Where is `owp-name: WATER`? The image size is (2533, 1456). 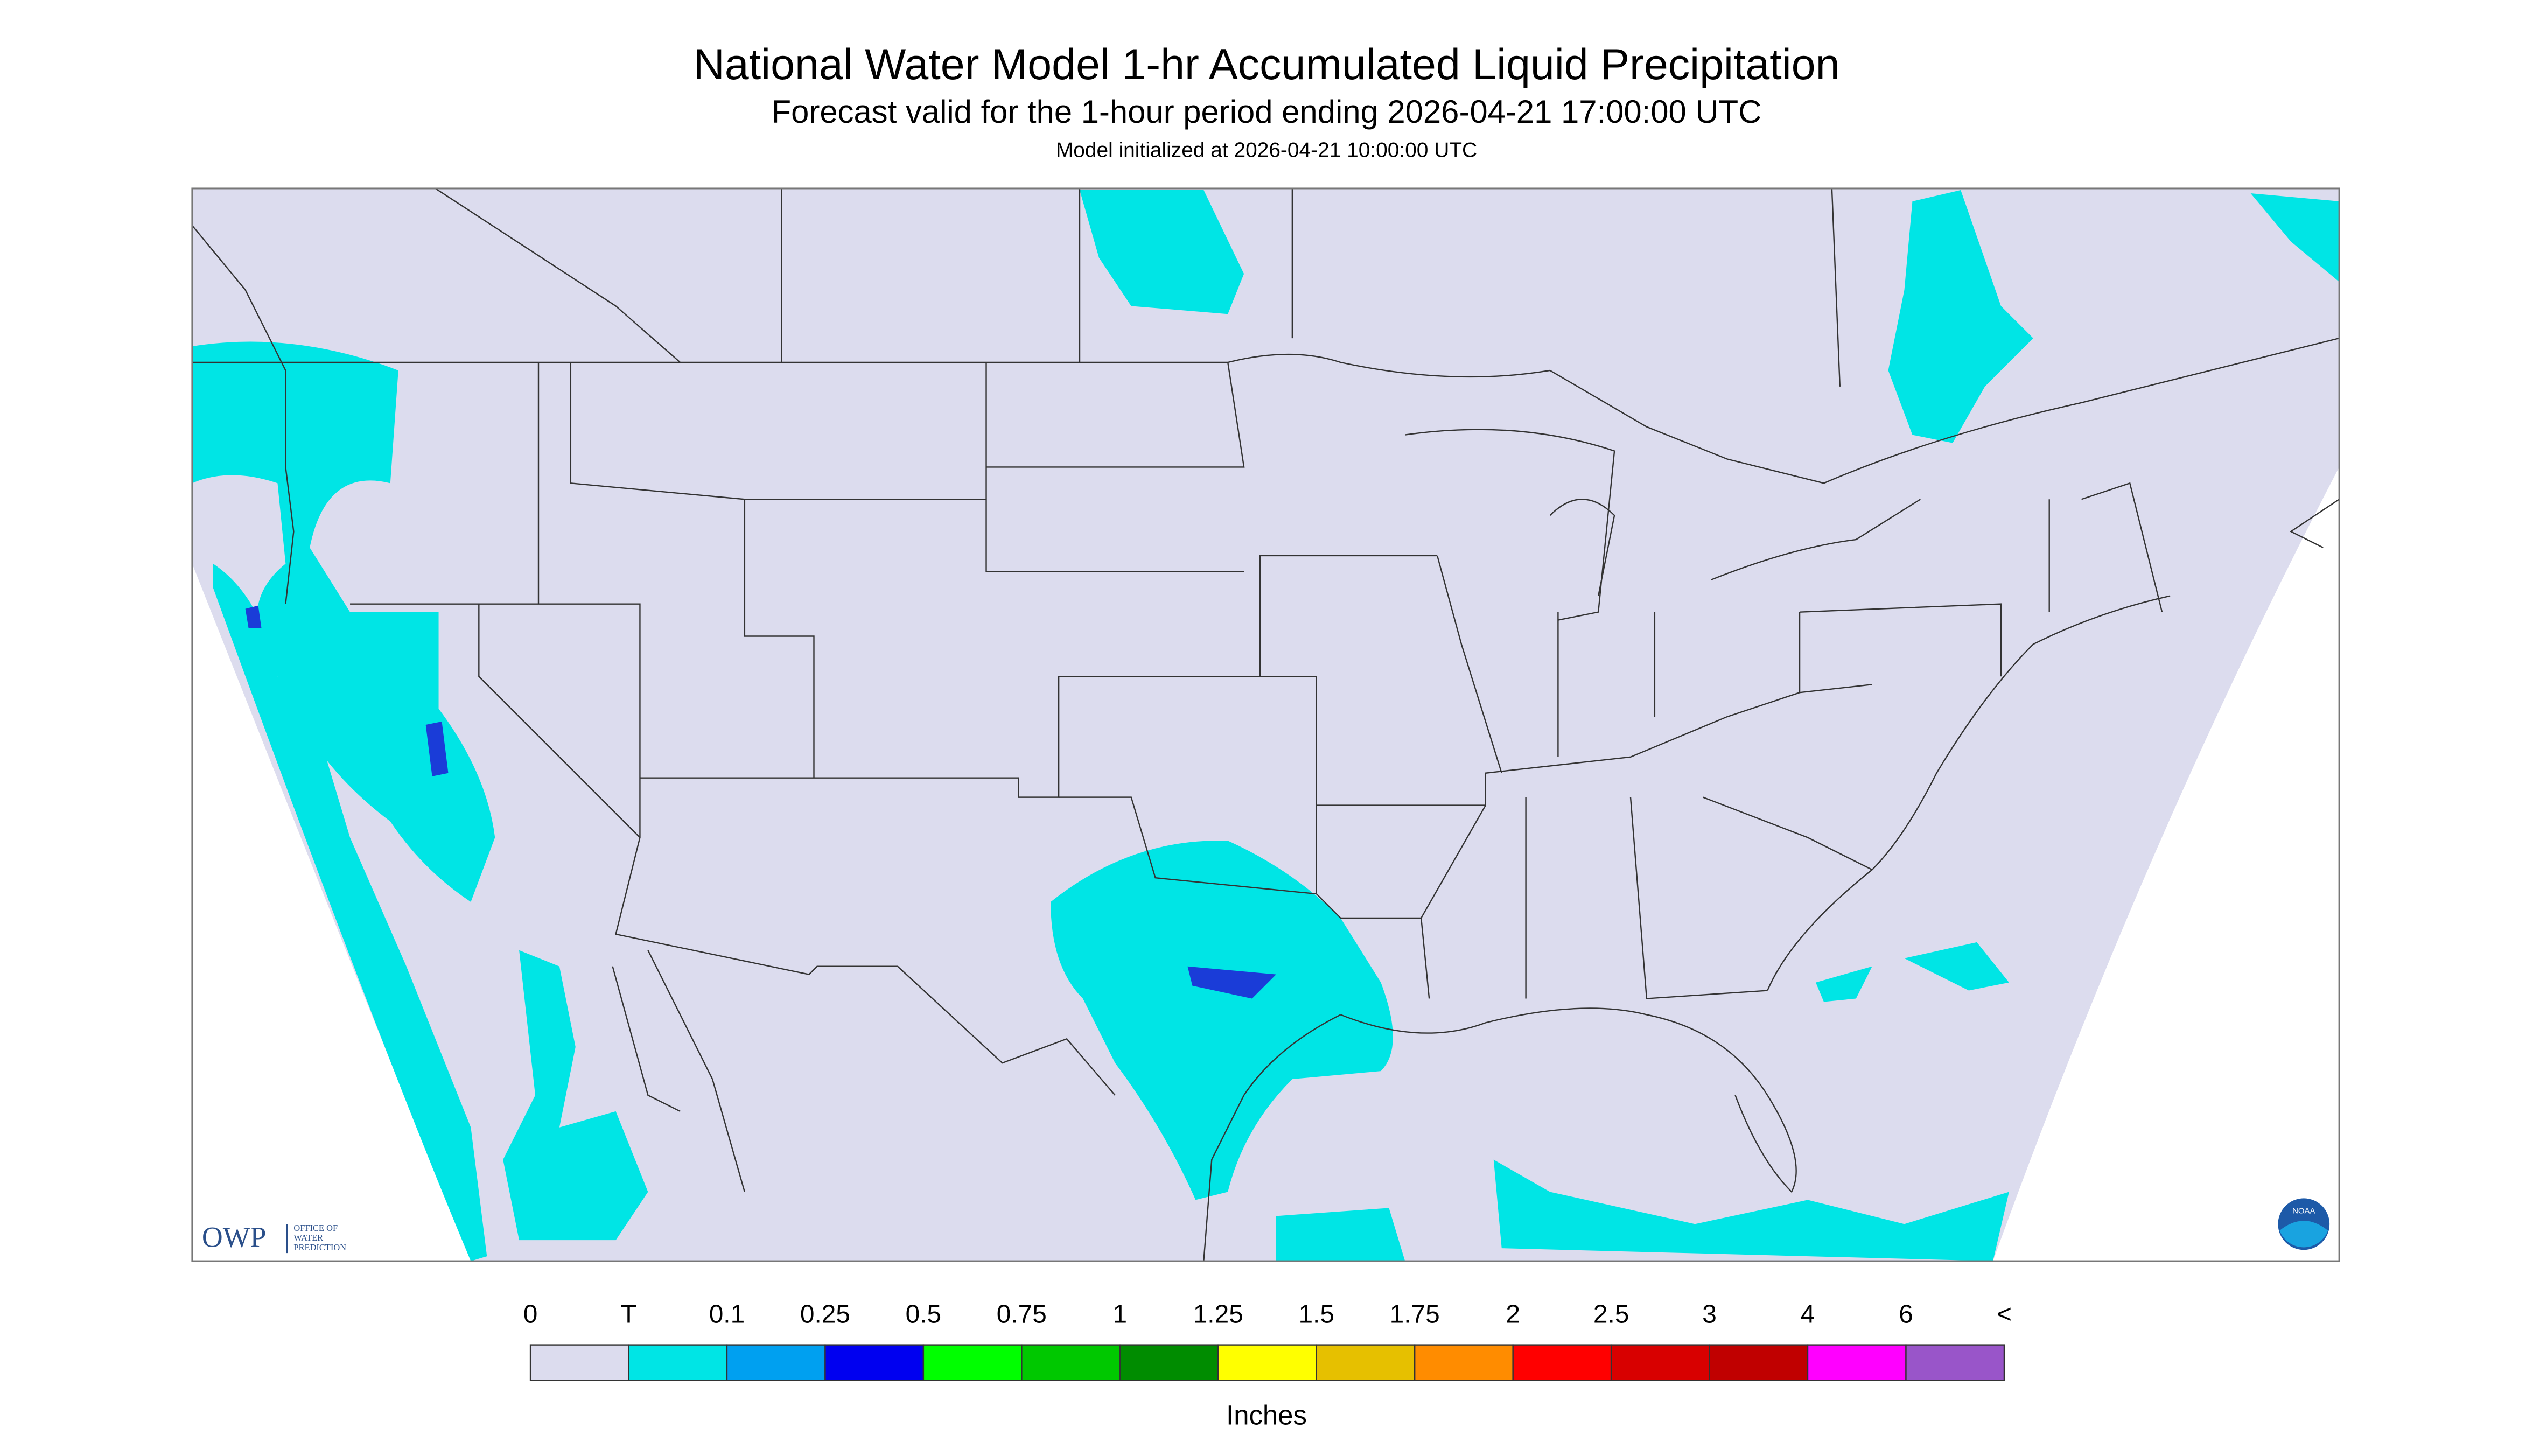 owp-name: WATER is located at coordinates (308, 1238).